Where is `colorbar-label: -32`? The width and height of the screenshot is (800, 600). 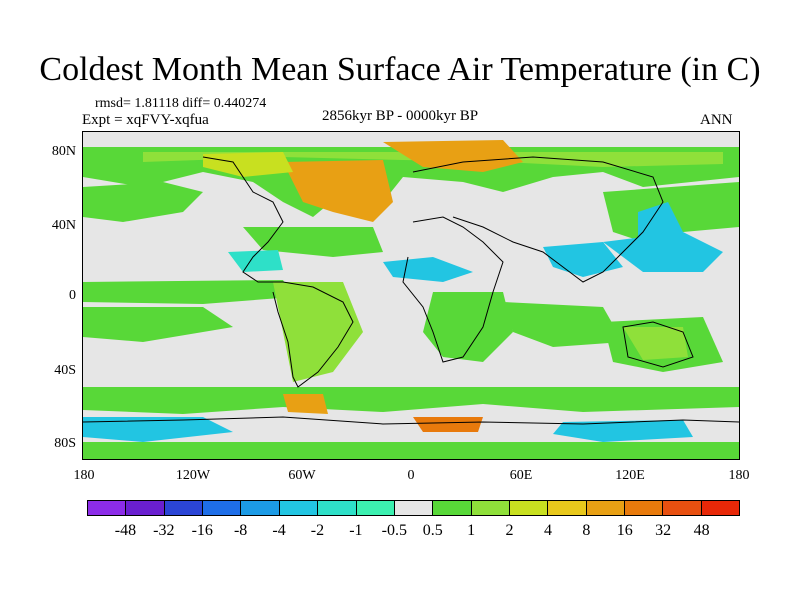 colorbar-label: -32 is located at coordinates (164, 530).